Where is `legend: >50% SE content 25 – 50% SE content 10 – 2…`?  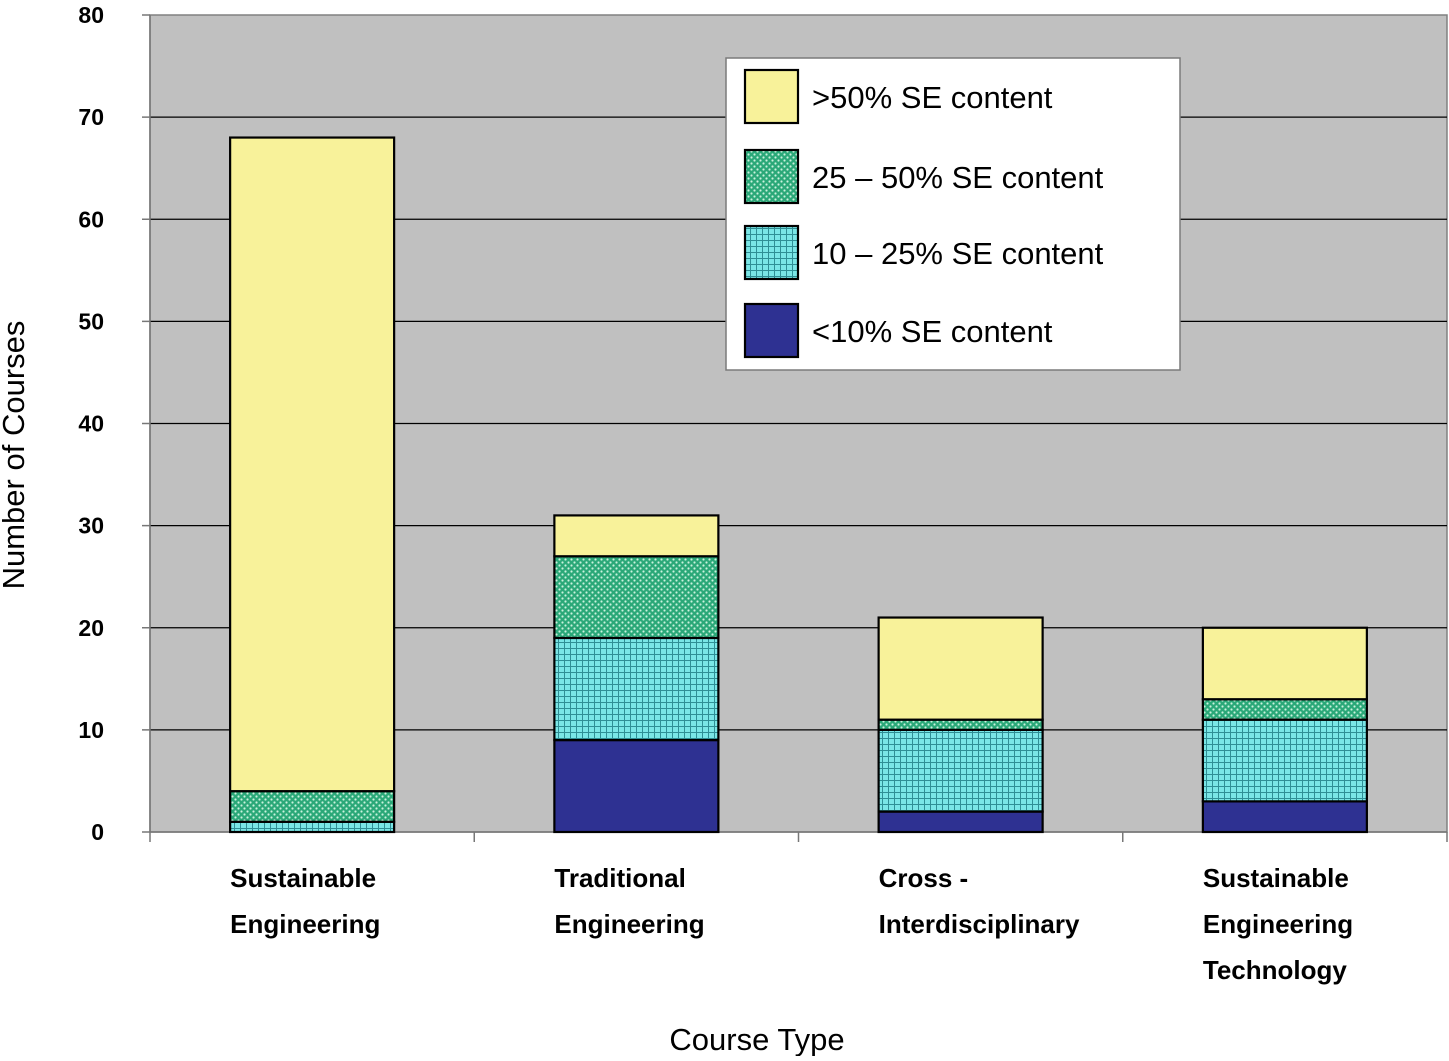 legend: >50% SE content 25 – 50% SE content 10 – 2… is located at coordinates (953, 214).